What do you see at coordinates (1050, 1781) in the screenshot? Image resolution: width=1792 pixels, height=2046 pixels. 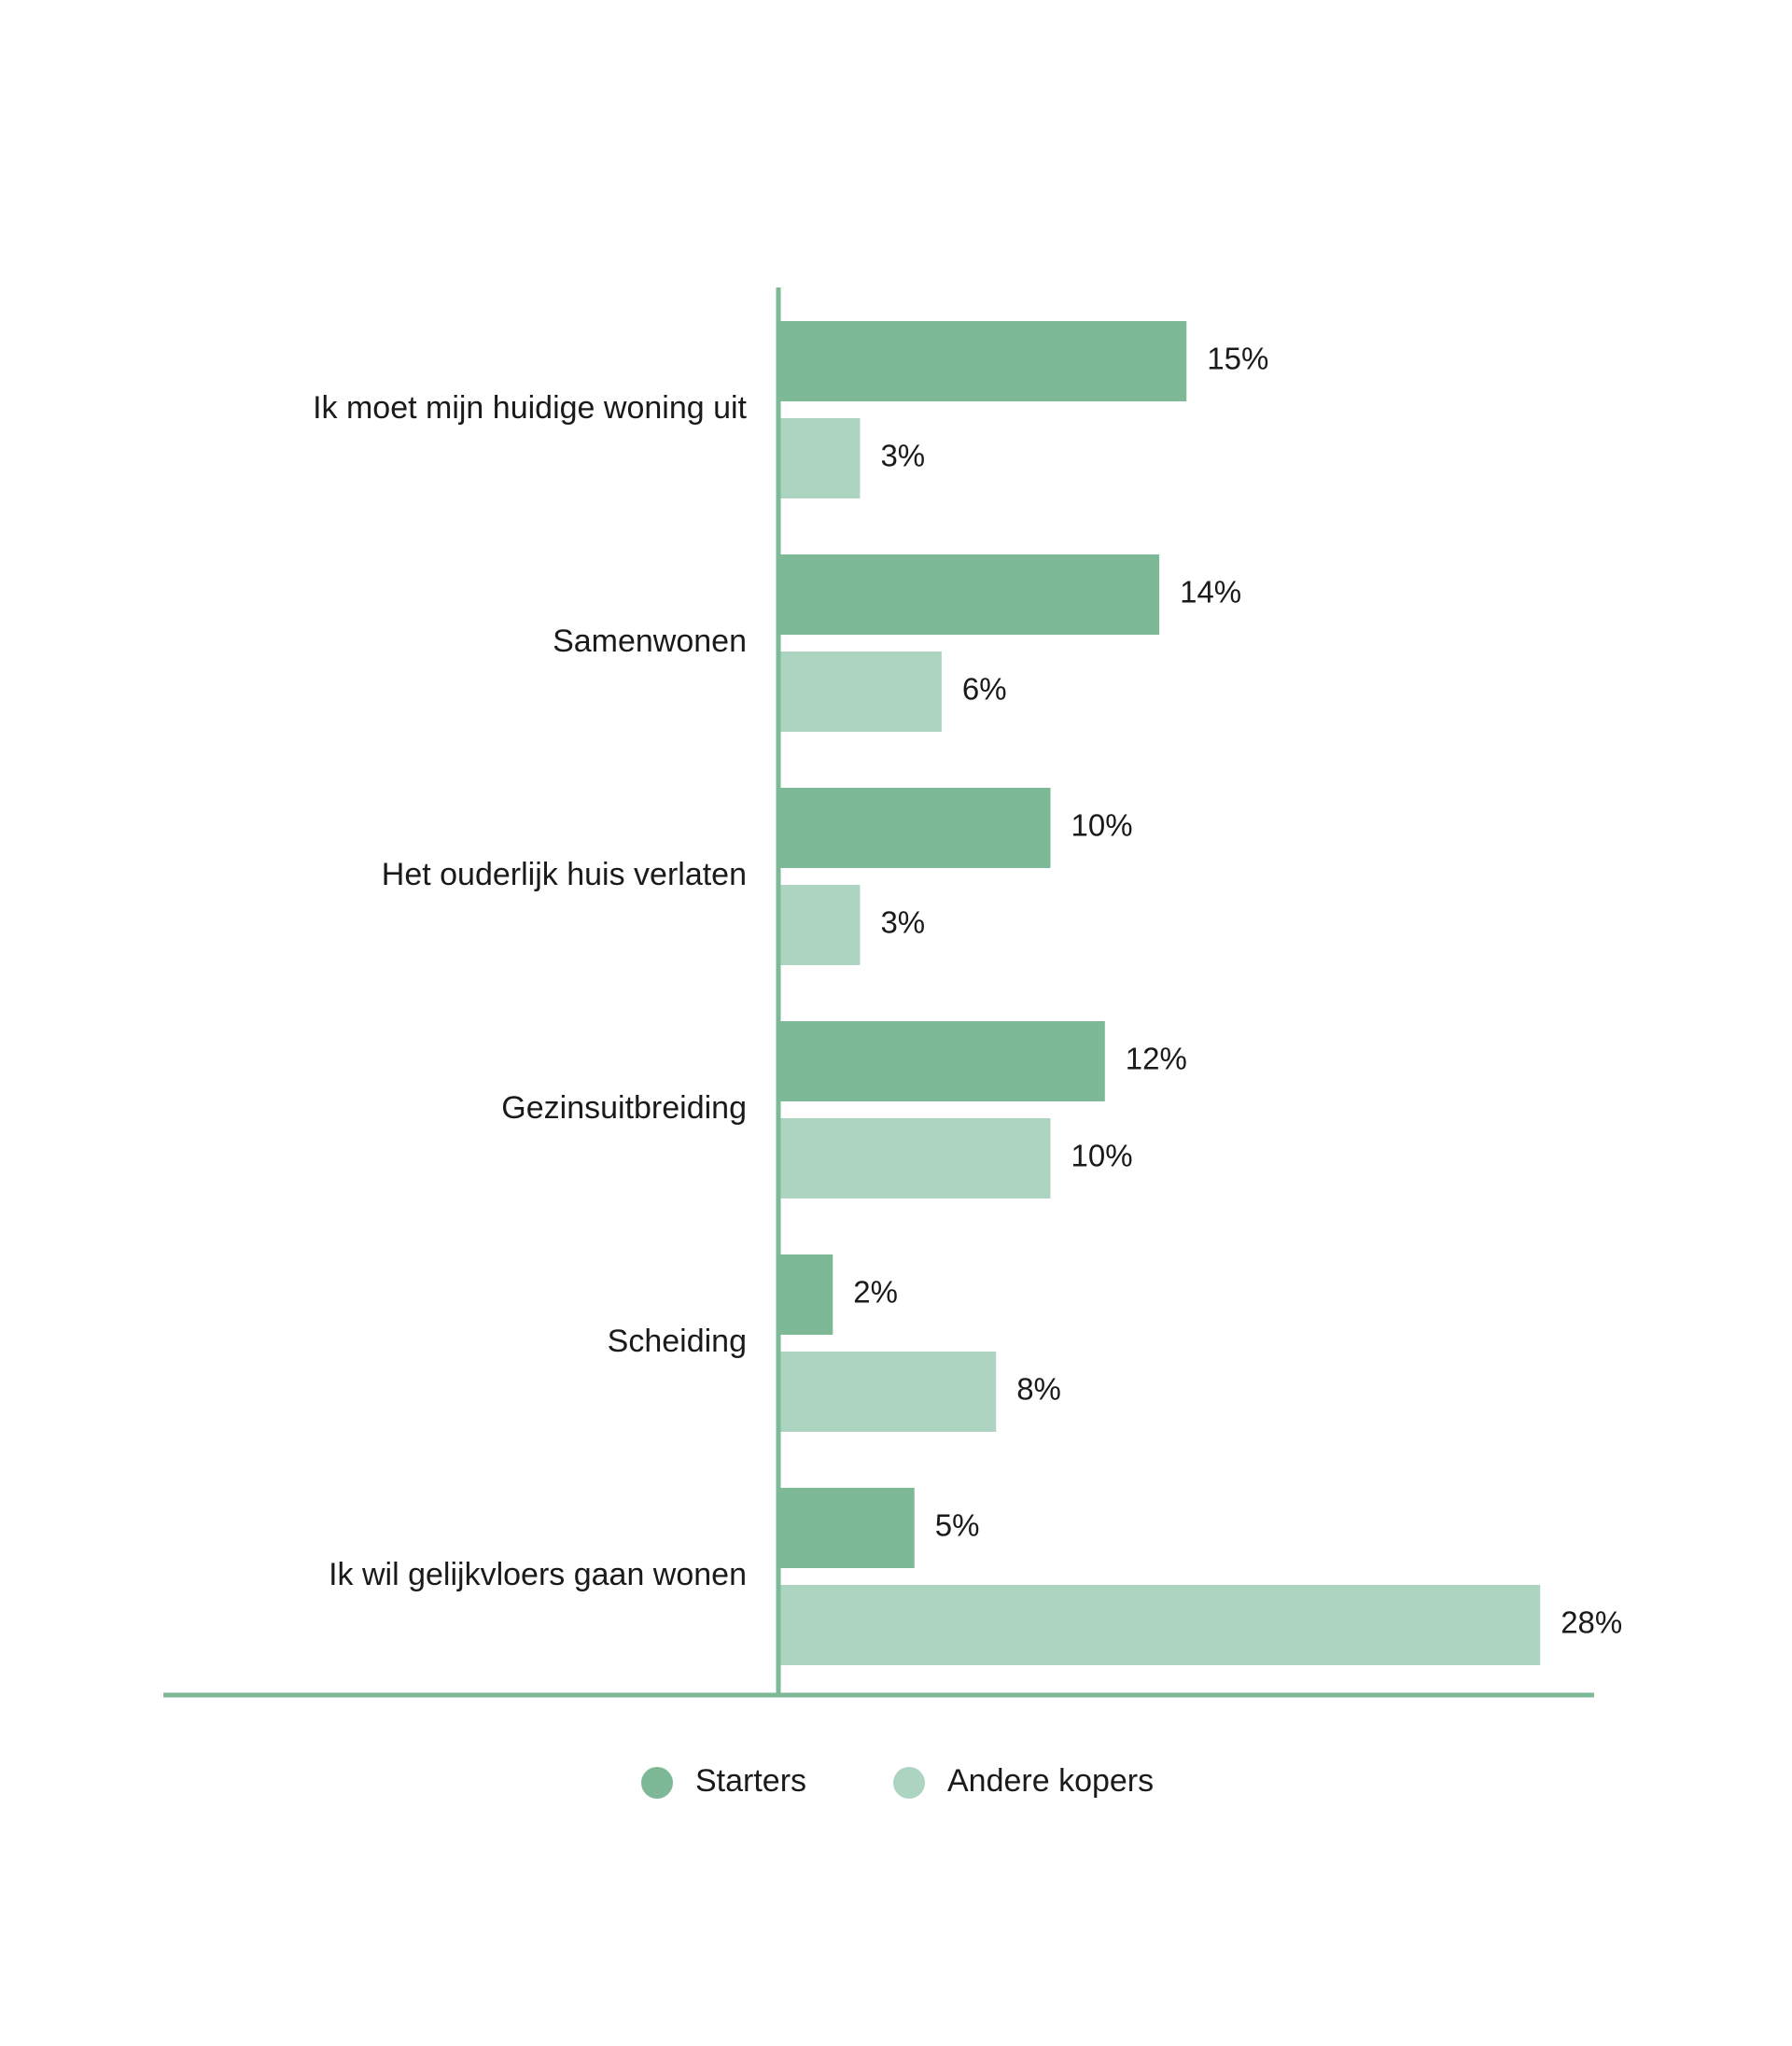 I see `legend-label-andere-kopers: Andere kopers` at bounding box center [1050, 1781].